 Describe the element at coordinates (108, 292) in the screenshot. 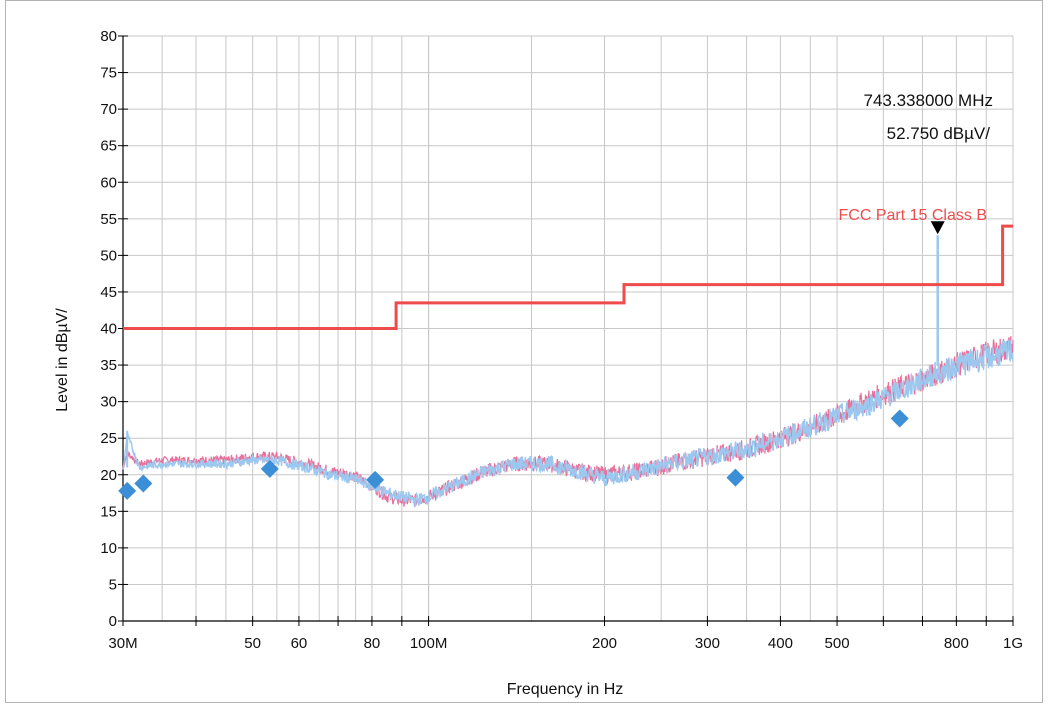

I see `y-tick-label: 45` at that location.